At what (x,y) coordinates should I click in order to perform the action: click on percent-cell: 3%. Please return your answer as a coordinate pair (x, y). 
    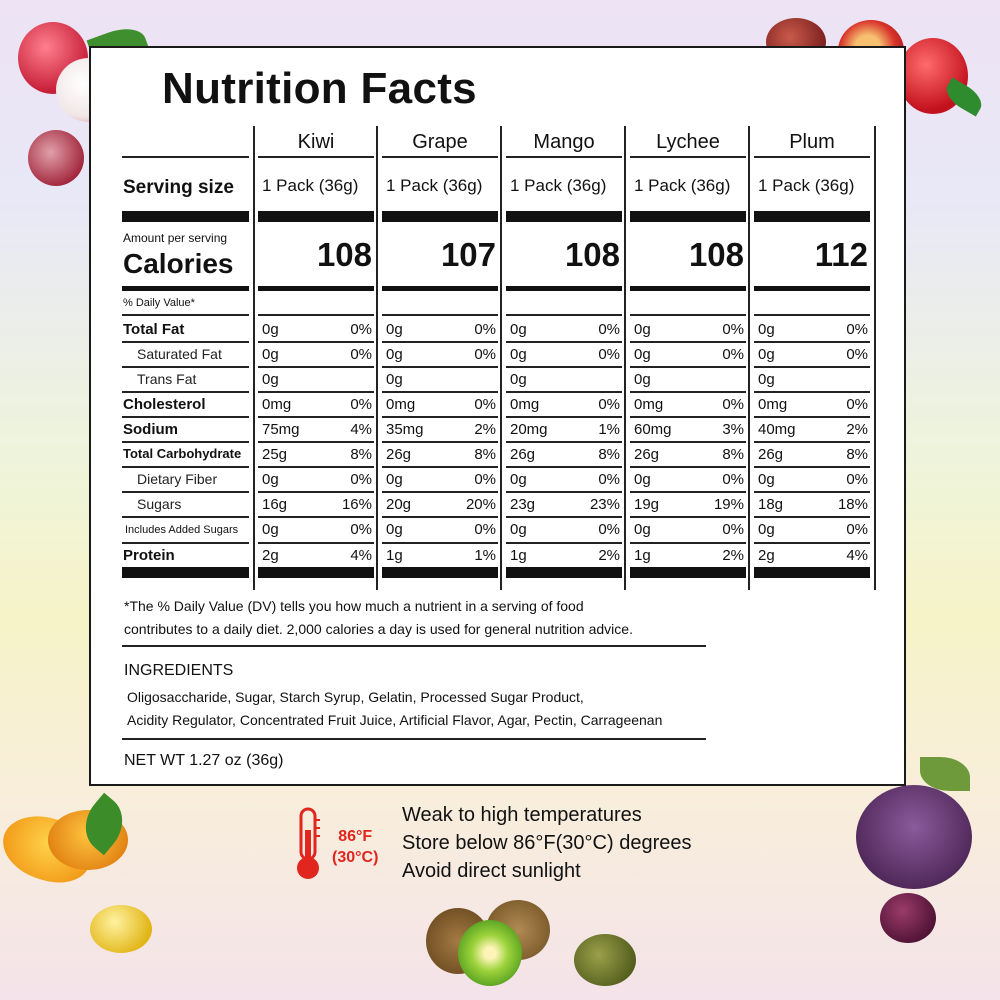
    Looking at the image, I should click on (733, 429).